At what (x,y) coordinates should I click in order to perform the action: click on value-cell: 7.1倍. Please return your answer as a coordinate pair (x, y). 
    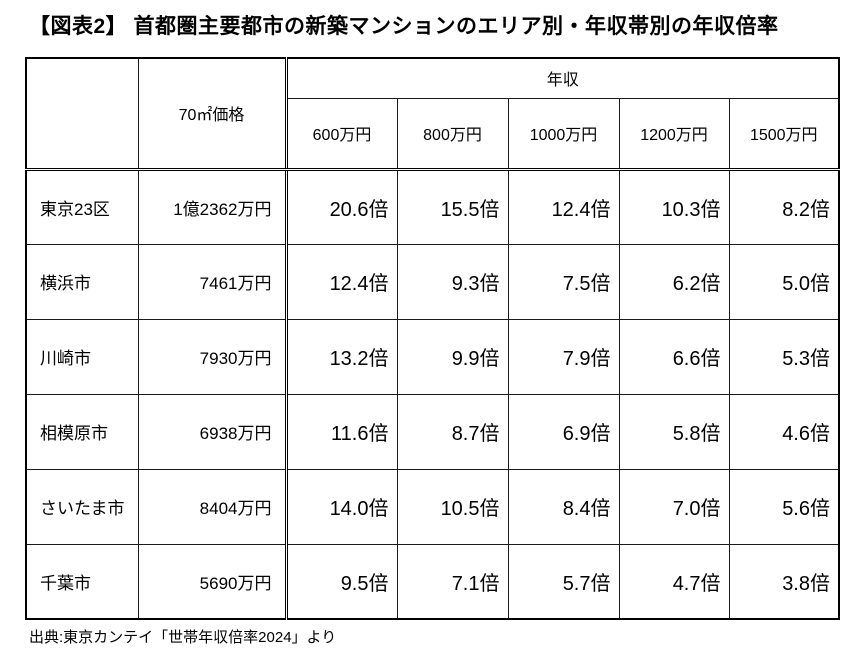
    Looking at the image, I should click on (452, 581).